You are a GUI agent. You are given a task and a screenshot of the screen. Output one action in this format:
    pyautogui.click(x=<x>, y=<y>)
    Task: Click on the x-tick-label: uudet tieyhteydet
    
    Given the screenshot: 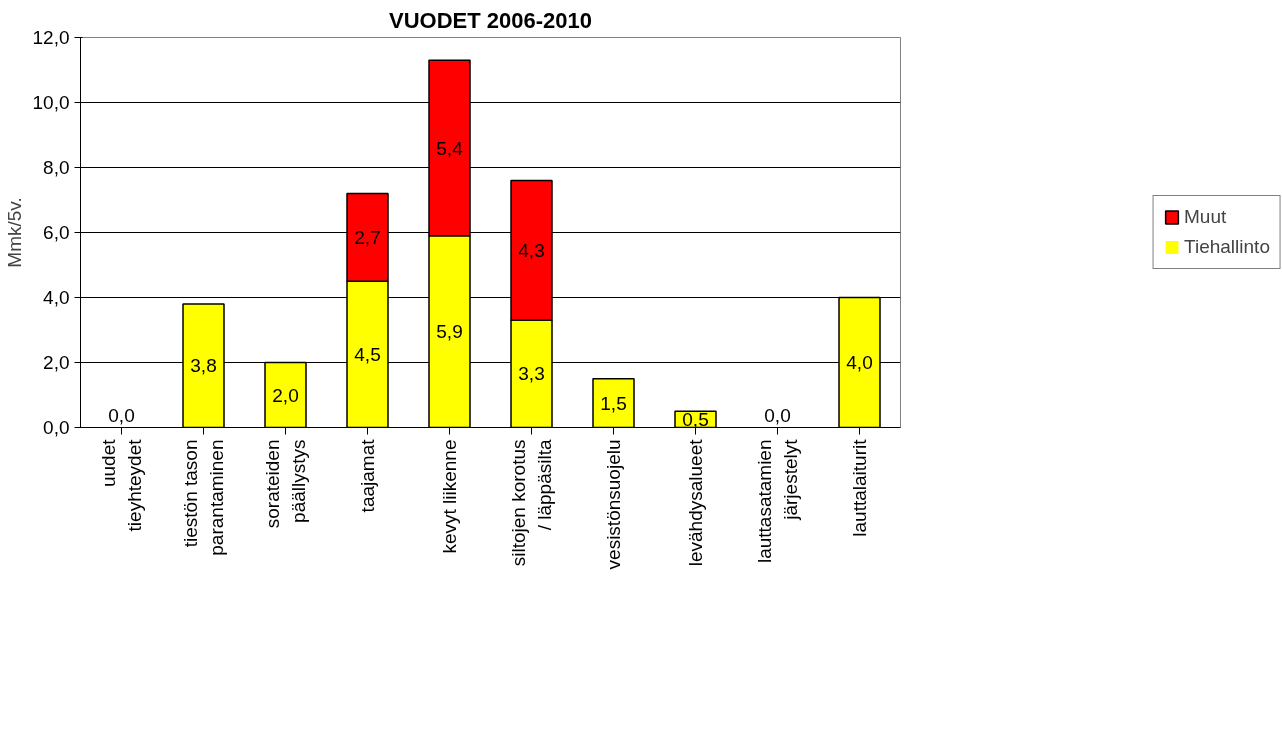 What is the action you would take?
    pyautogui.click(x=121, y=485)
    